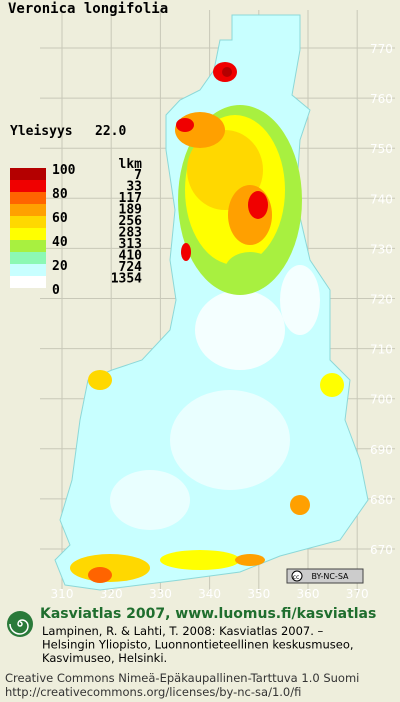  I want to click on legend-count: 256, so click(131, 221).